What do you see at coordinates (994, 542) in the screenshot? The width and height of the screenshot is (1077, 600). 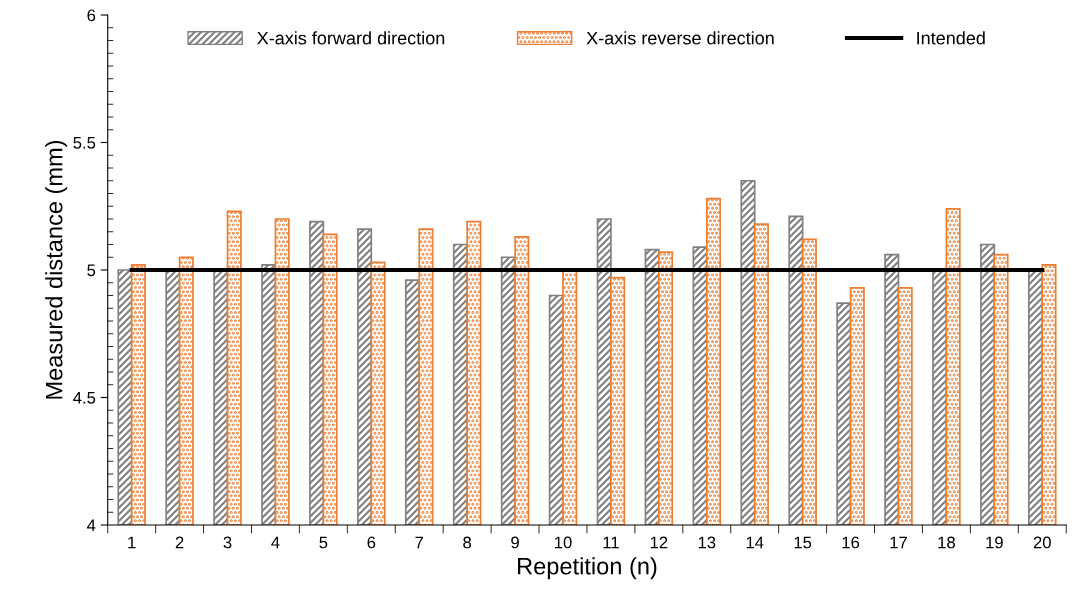 I see `x-tick-label: 19` at bounding box center [994, 542].